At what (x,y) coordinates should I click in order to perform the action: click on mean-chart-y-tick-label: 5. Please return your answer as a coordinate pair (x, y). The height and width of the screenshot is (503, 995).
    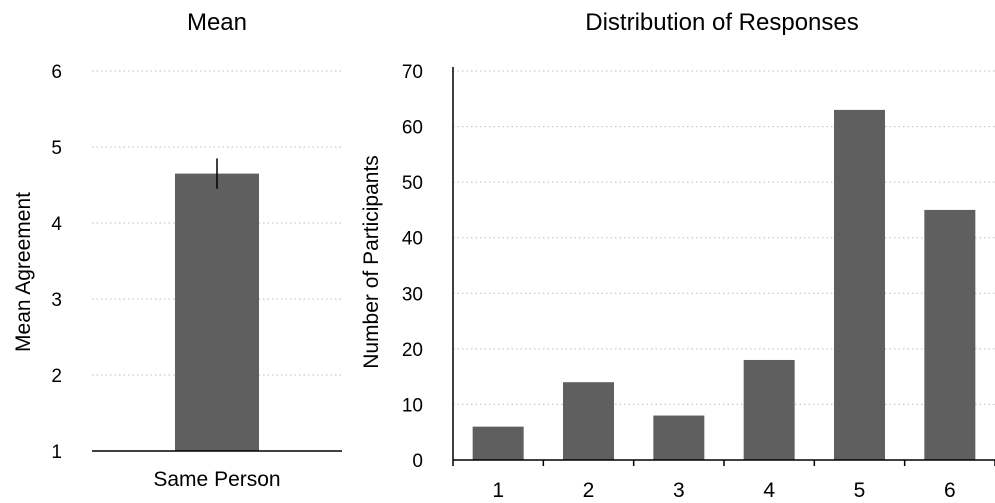
    Looking at the image, I should click on (56, 148).